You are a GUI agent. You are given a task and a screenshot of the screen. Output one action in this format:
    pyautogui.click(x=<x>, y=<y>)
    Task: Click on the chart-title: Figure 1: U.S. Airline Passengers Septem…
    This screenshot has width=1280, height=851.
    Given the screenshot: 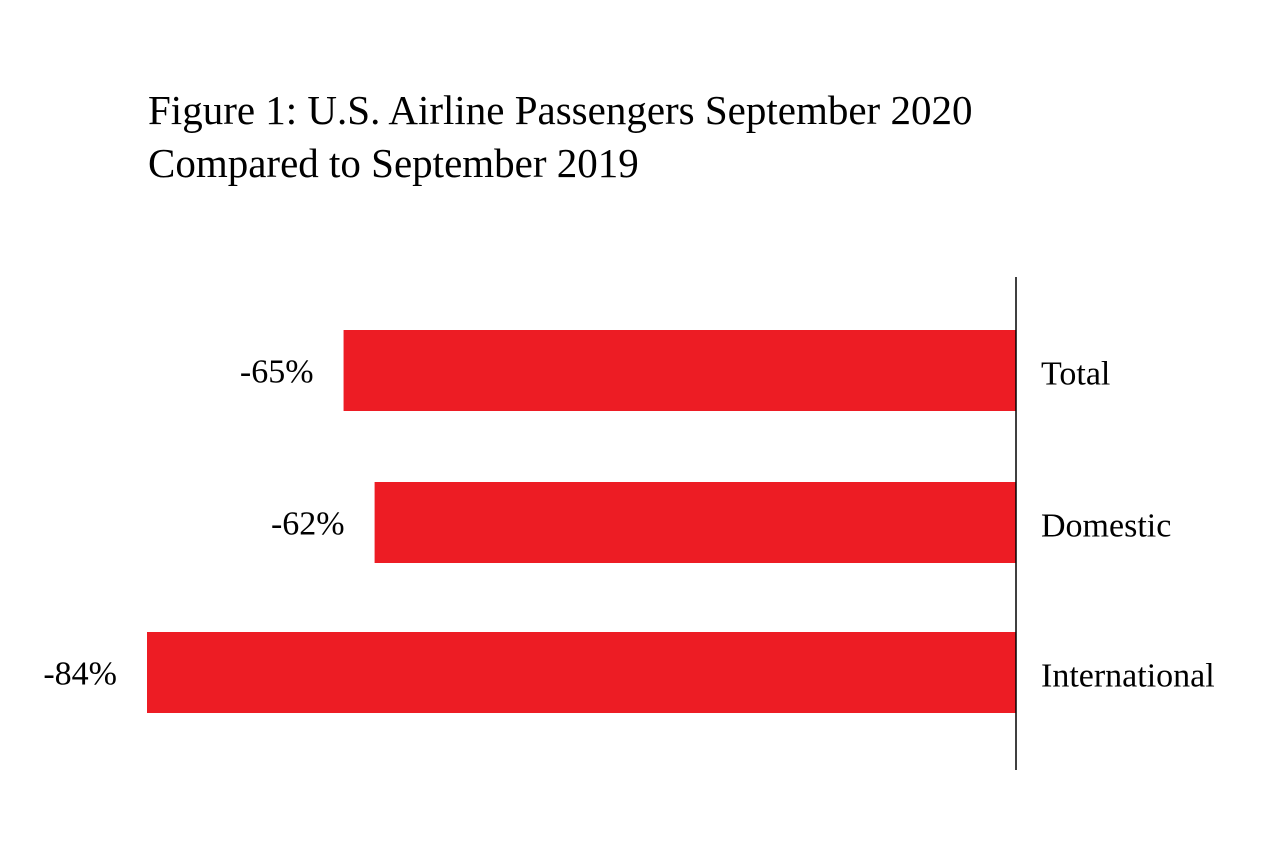 What is the action you would take?
    pyautogui.click(x=560, y=137)
    